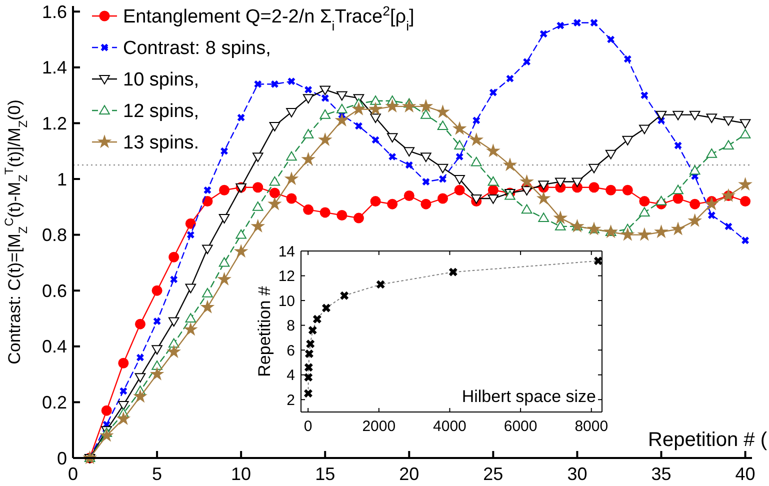 Image resolution: width=769 pixels, height=486 pixels. I want to click on x-tick-label: 4000, so click(449, 426).